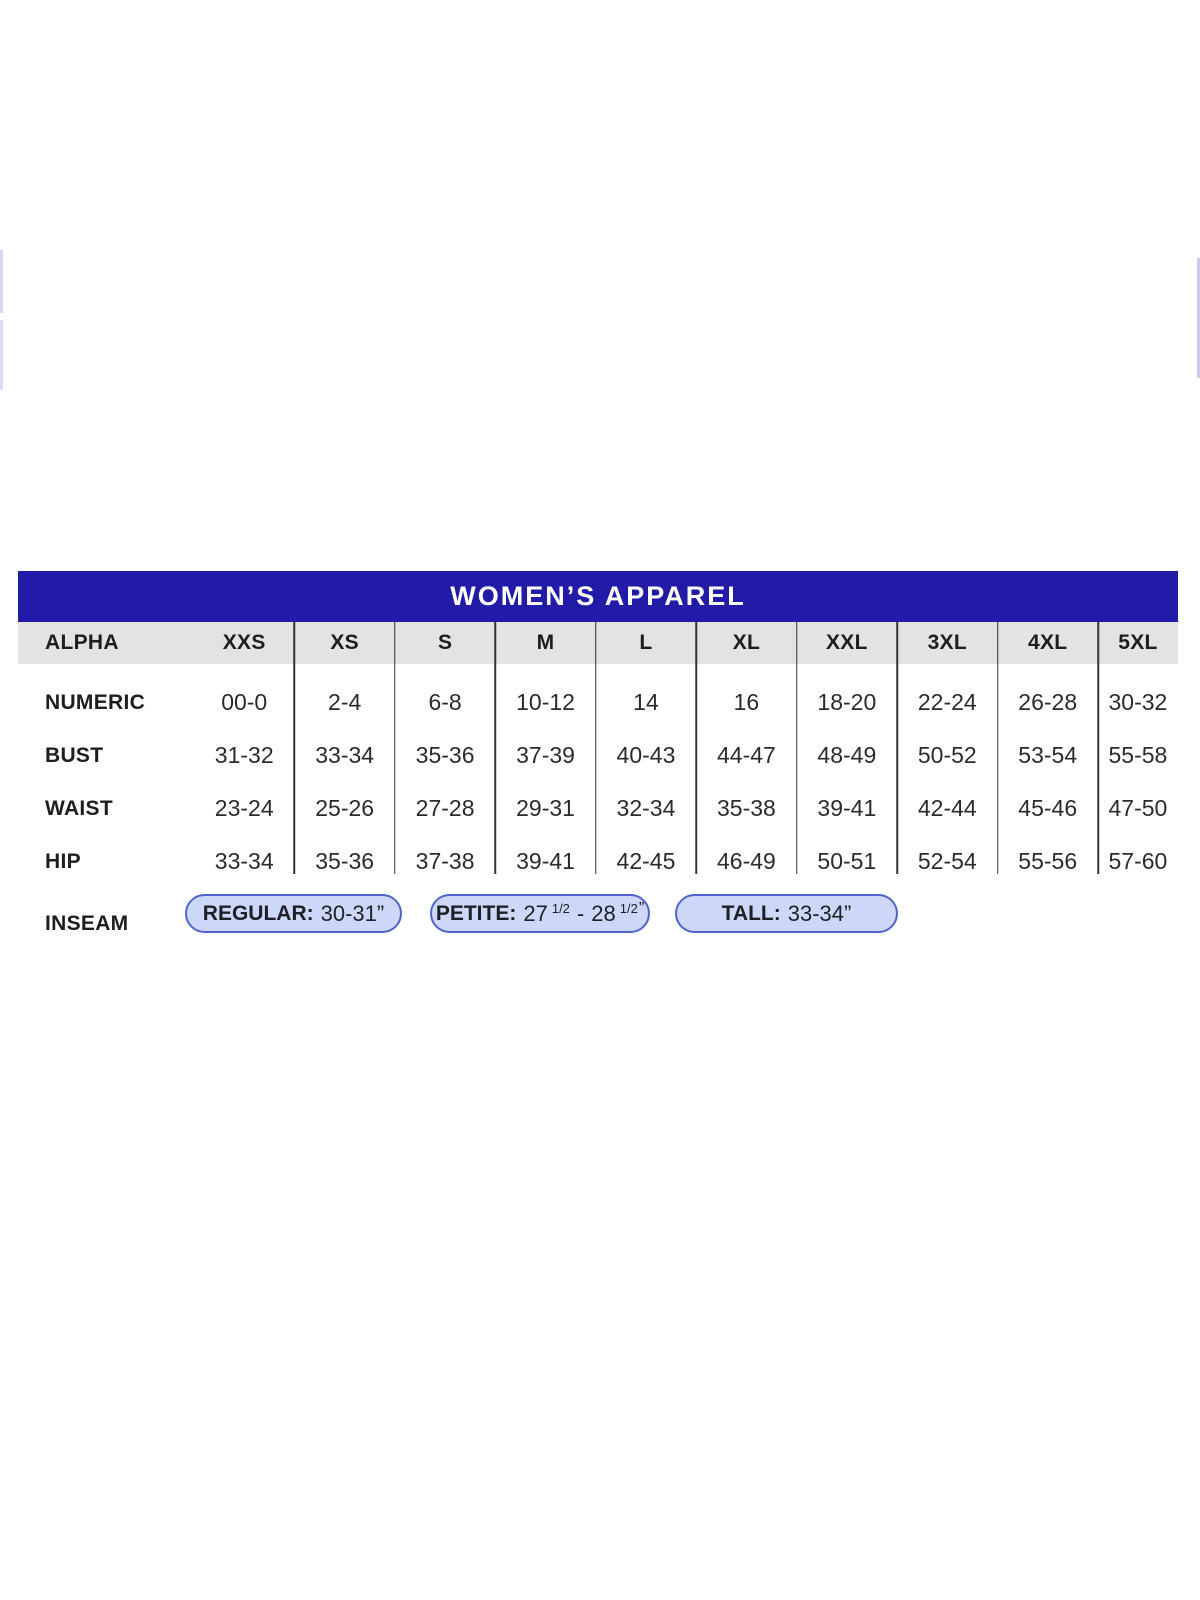 Image resolution: width=1200 pixels, height=1600 pixels. Describe the element at coordinates (545, 642) in the screenshot. I see `column-header-m: M` at that location.